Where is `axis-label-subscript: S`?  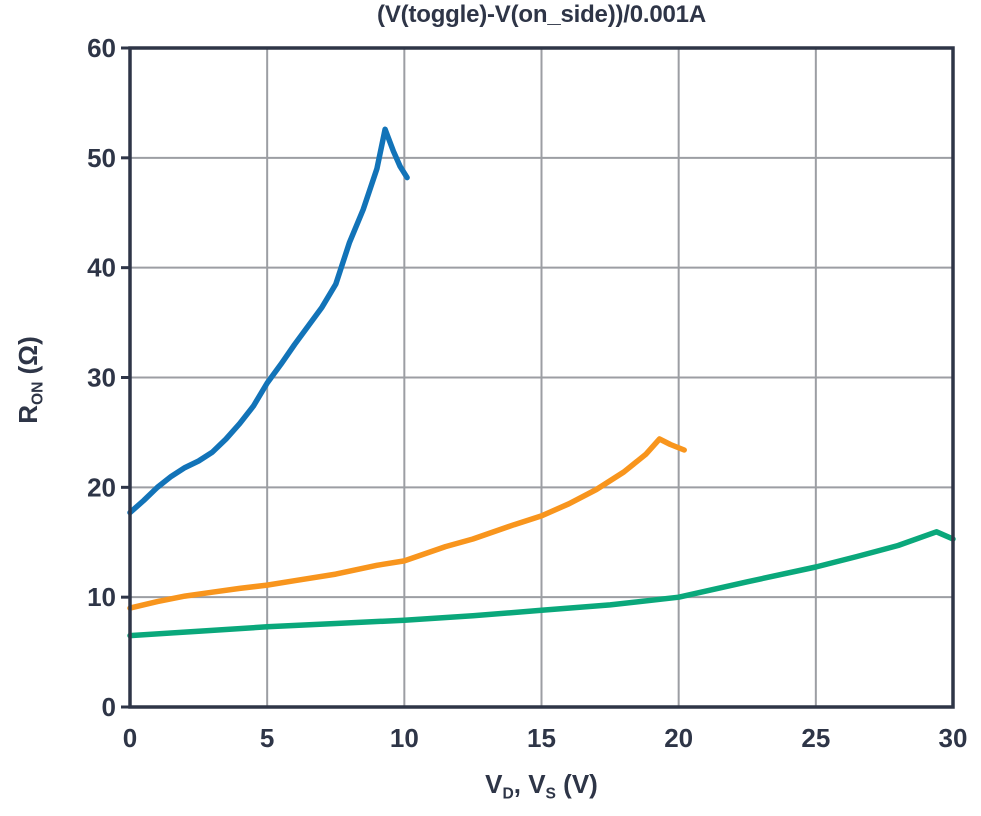 axis-label-subscript: S is located at coordinates (550, 794).